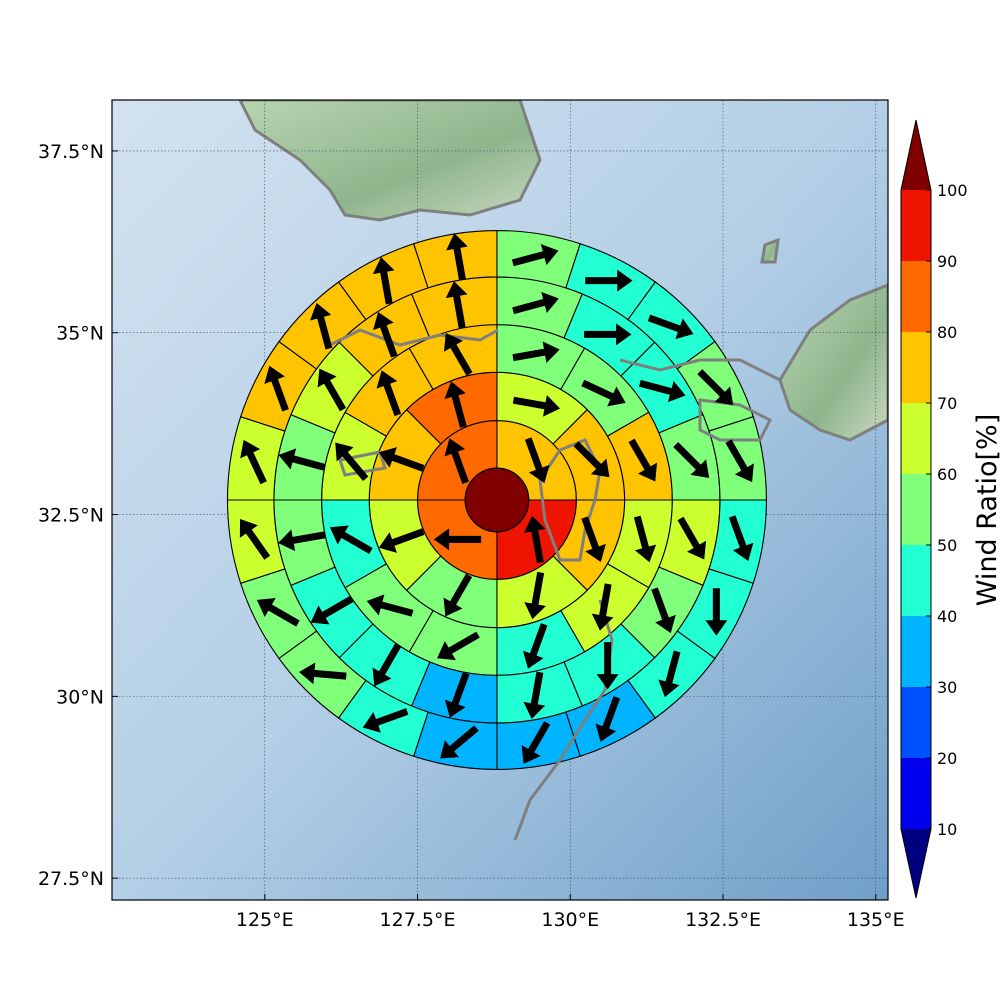 Image resolution: width=1000 pixels, height=1000 pixels. I want to click on colorbar-tick-label: 80, so click(947, 332).